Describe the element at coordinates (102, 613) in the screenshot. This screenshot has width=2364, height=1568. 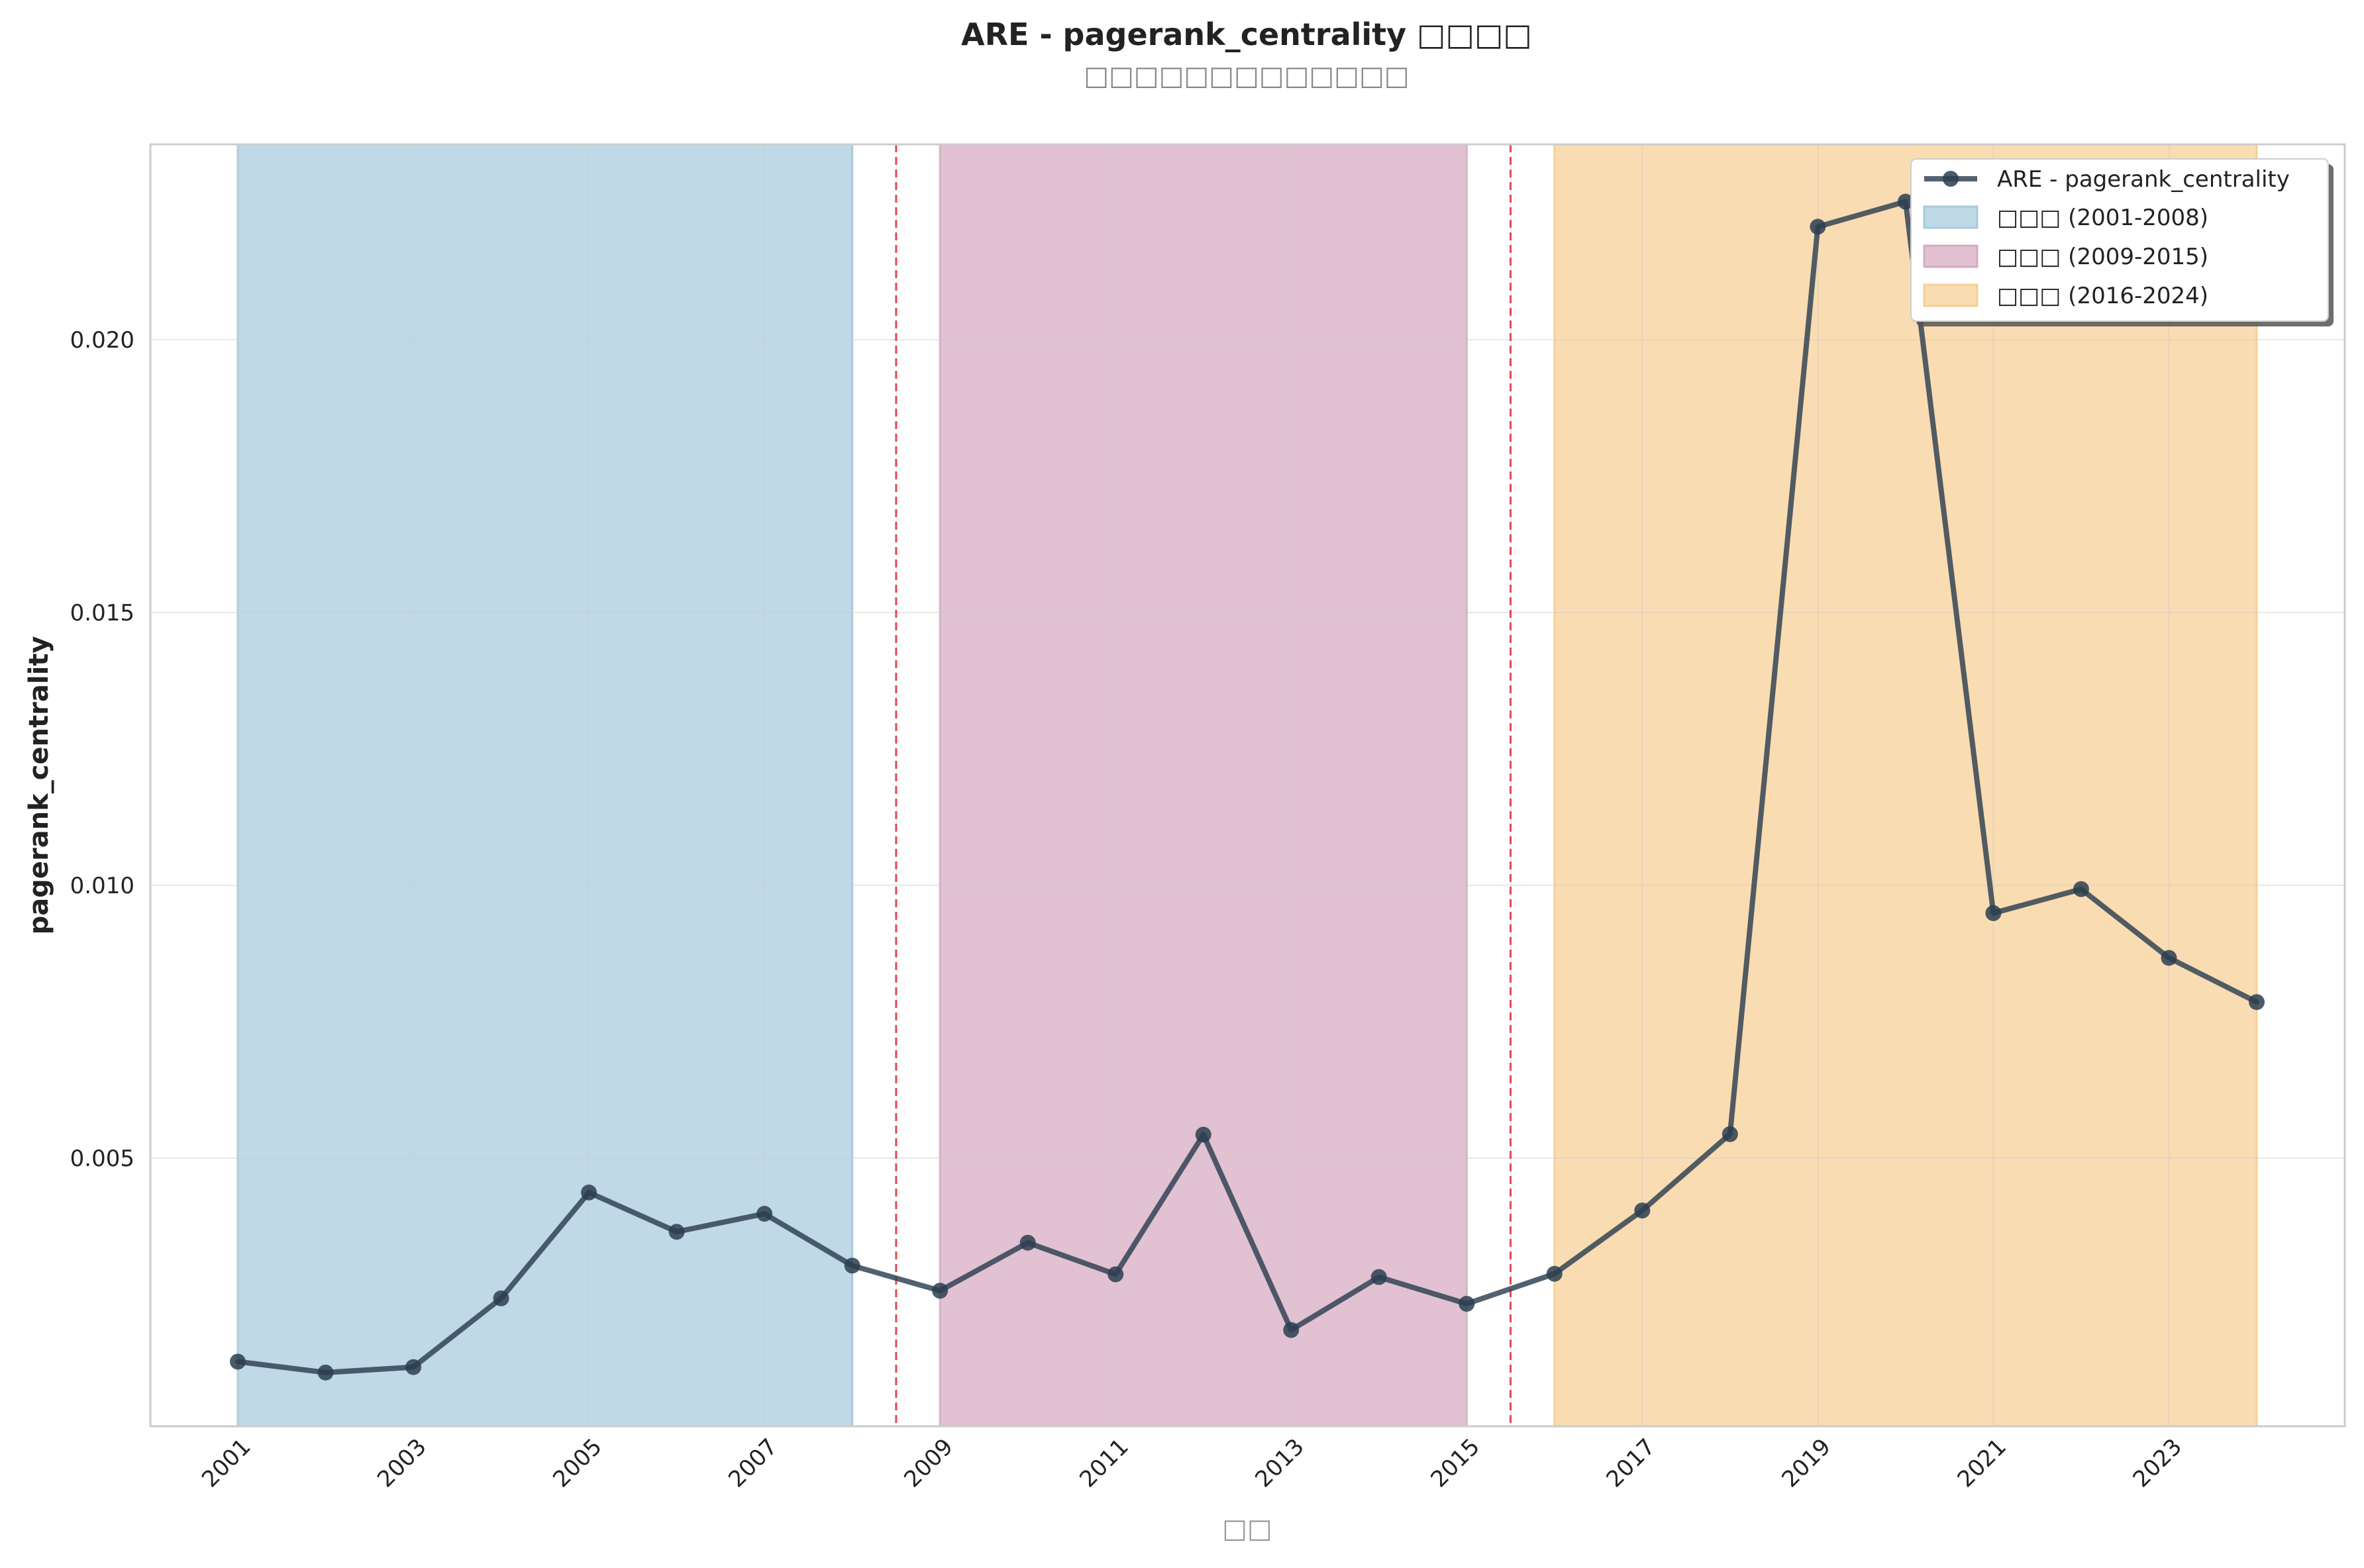
I see `y-tick-label: 0.015` at that location.